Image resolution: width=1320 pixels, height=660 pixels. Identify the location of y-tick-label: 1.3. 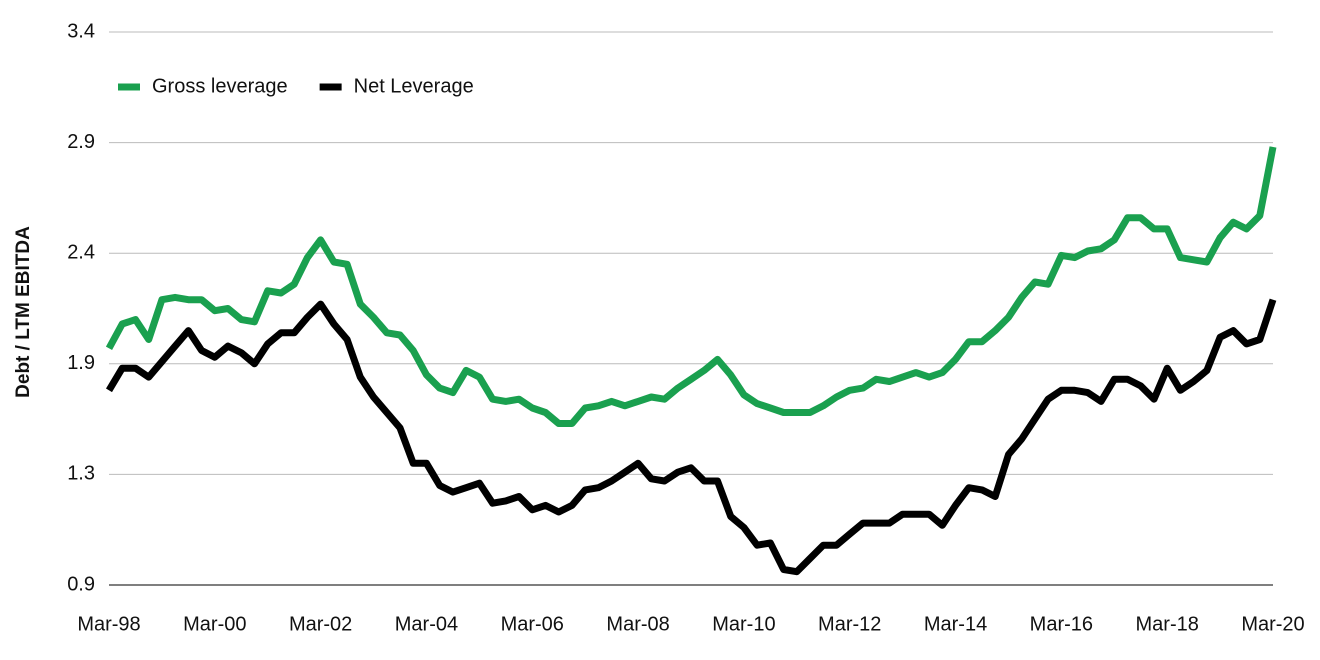
(81, 474).